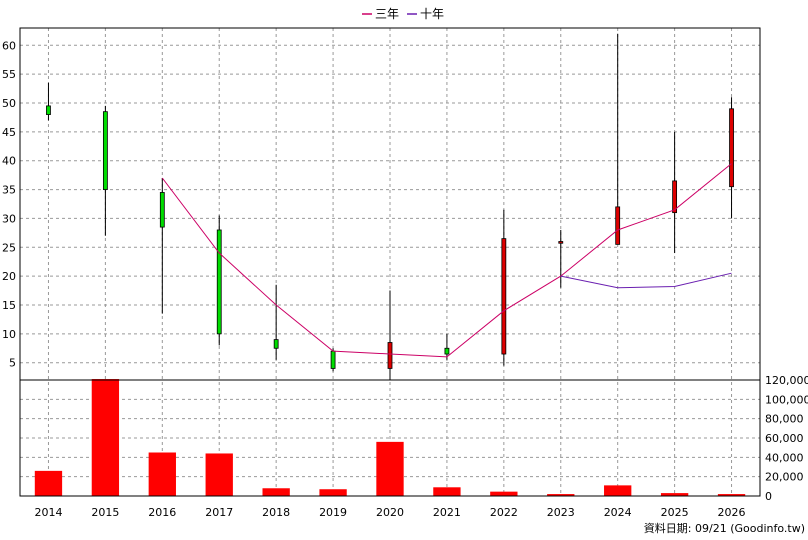  I want to click on price-tick-label: 10, so click(9, 334).